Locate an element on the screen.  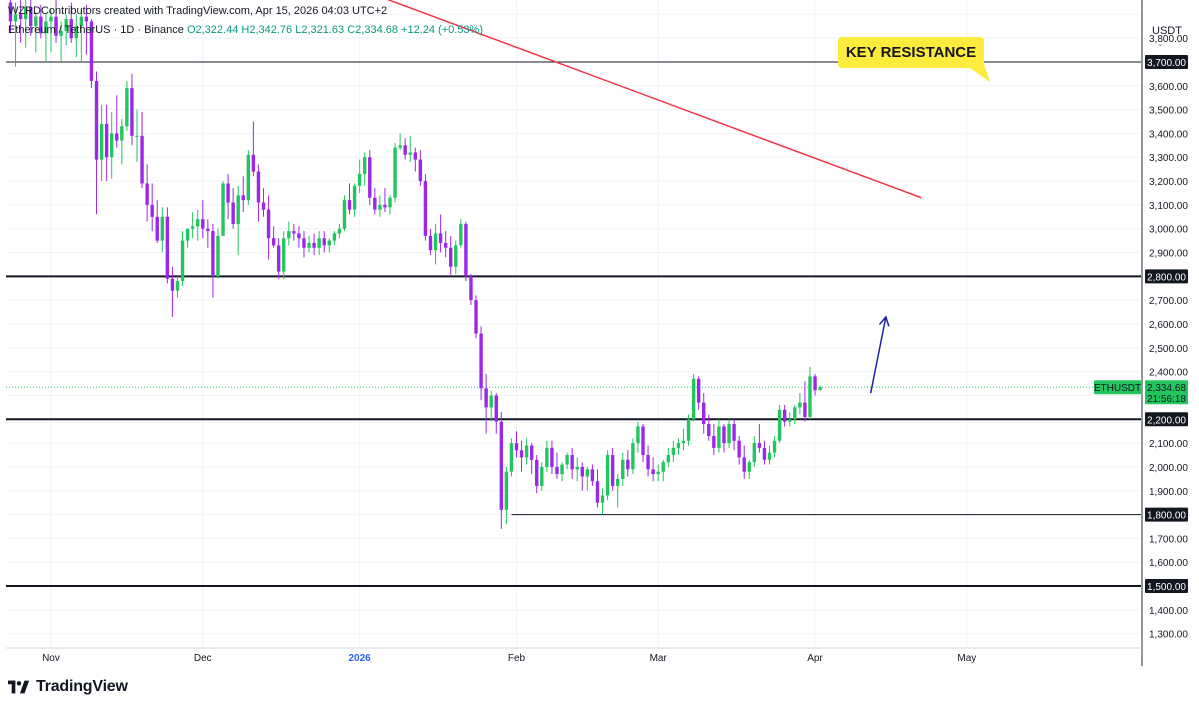
resistance-trendline is located at coordinates (646, 99).